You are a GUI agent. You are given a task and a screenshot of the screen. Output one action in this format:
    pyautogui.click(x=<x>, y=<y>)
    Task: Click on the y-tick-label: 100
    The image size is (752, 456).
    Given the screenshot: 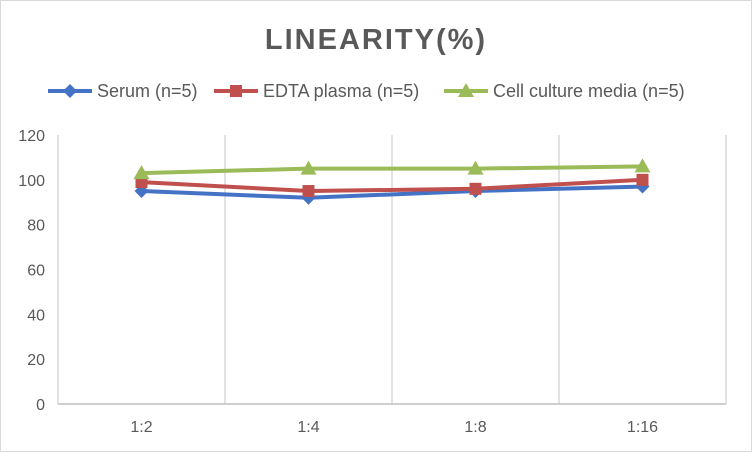 What is the action you would take?
    pyautogui.click(x=31, y=181)
    